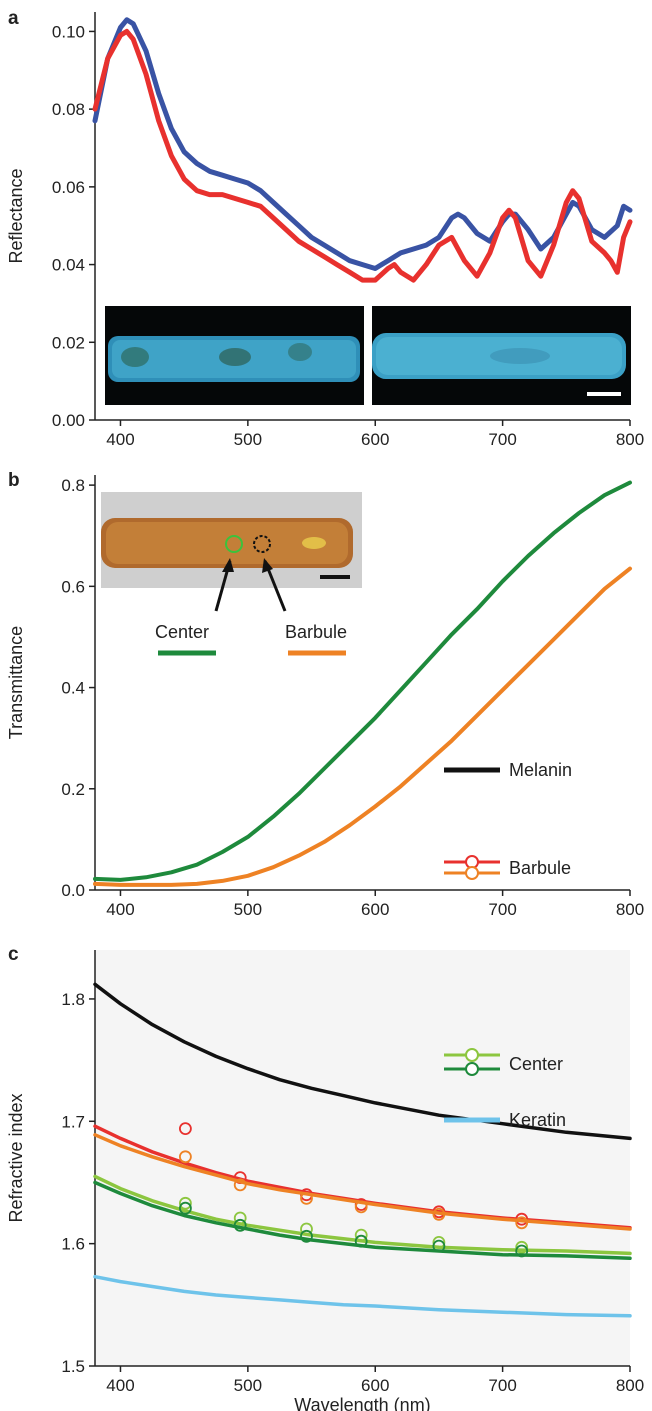  Describe the element at coordinates (73, 789) in the screenshot. I see `y-tick-label: 0.2` at that location.